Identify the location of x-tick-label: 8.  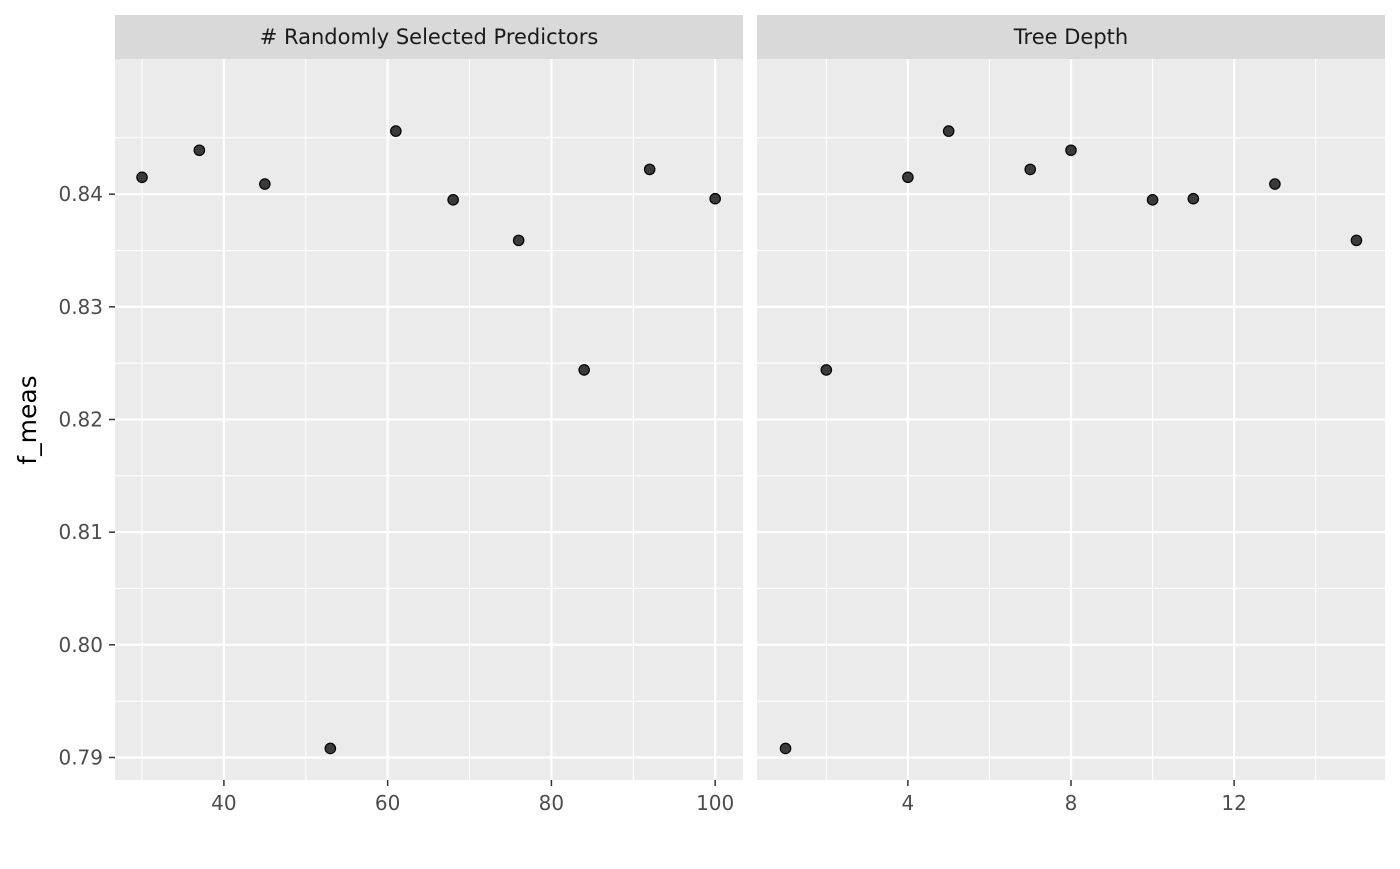
(1071, 803).